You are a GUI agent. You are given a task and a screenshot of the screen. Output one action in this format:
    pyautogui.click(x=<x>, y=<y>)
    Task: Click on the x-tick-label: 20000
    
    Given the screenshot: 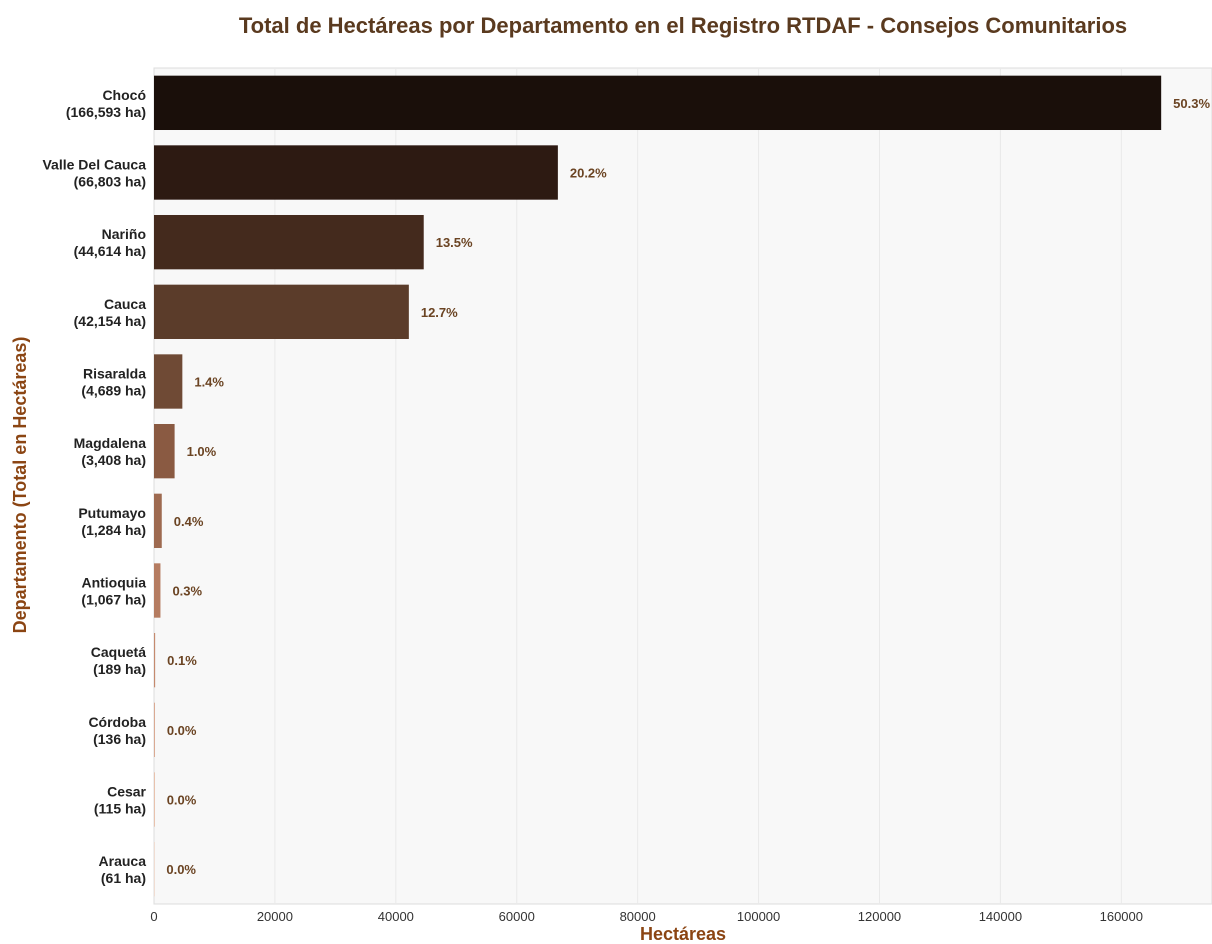 What is the action you would take?
    pyautogui.click(x=275, y=916)
    